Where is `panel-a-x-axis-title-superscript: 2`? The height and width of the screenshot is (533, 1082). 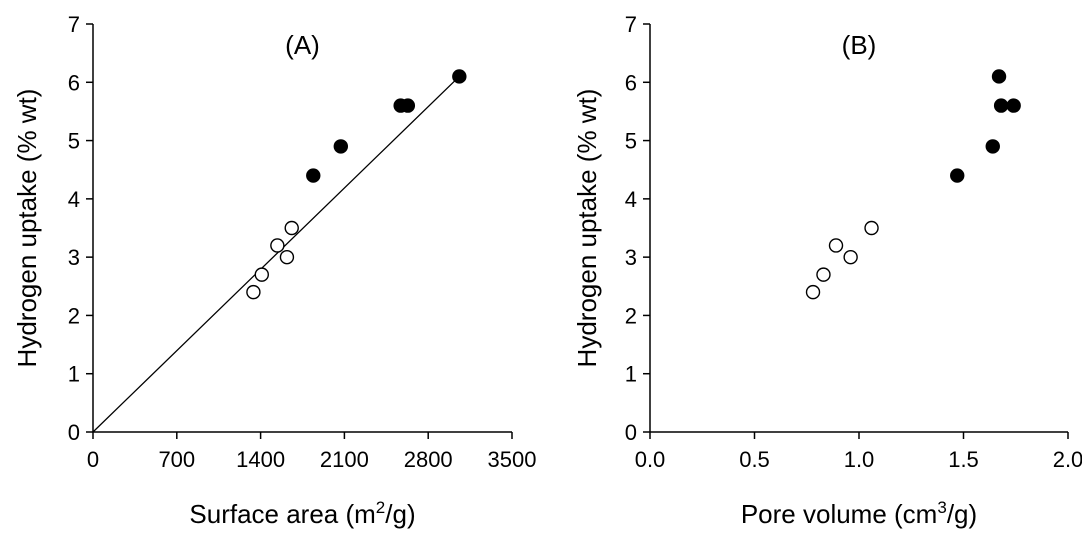
panel-a-x-axis-title-superscript: 2 is located at coordinates (380, 507).